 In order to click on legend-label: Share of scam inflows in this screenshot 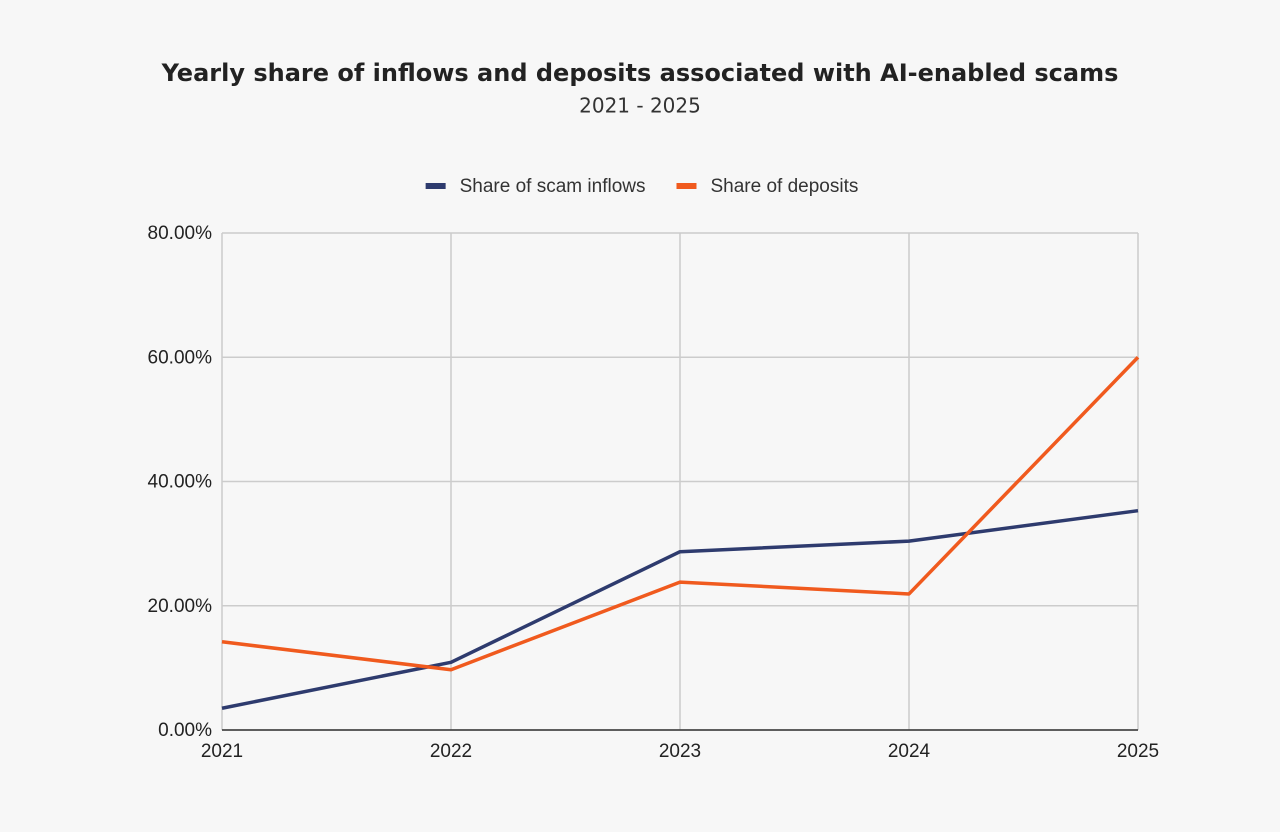, I will do `click(553, 186)`.